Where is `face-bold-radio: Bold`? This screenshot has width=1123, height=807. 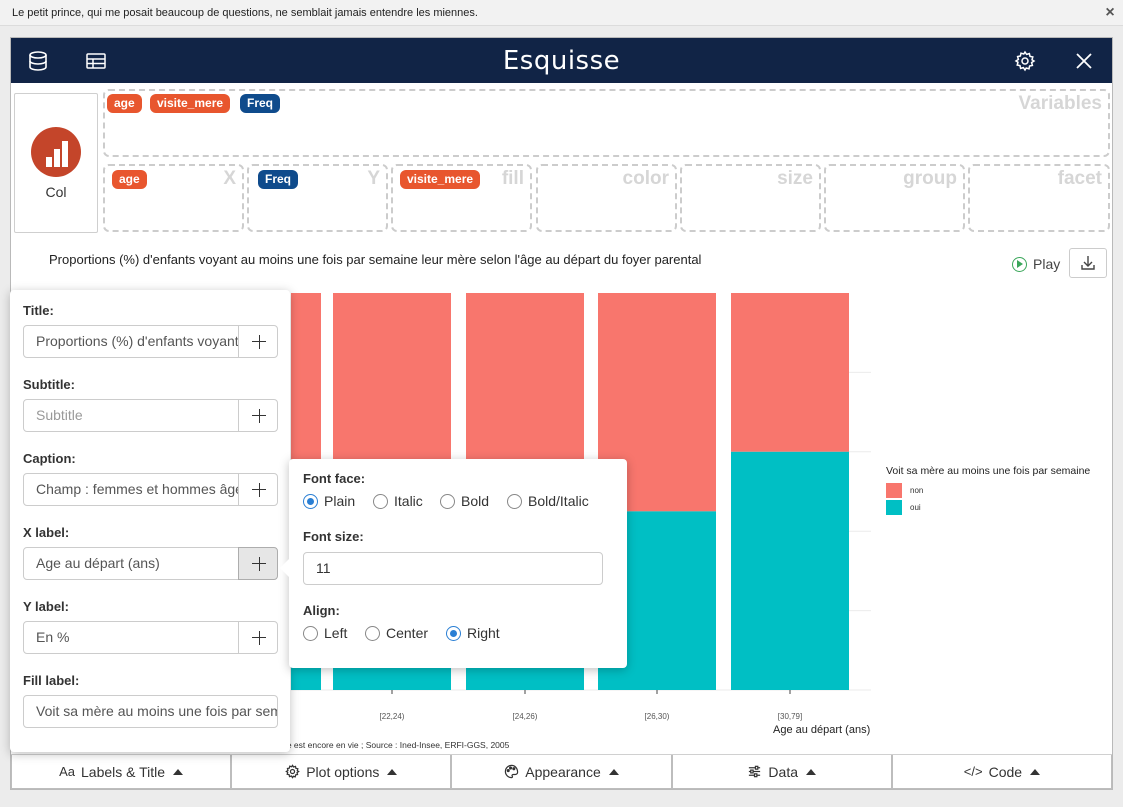 face-bold-radio: Bold is located at coordinates (464, 501).